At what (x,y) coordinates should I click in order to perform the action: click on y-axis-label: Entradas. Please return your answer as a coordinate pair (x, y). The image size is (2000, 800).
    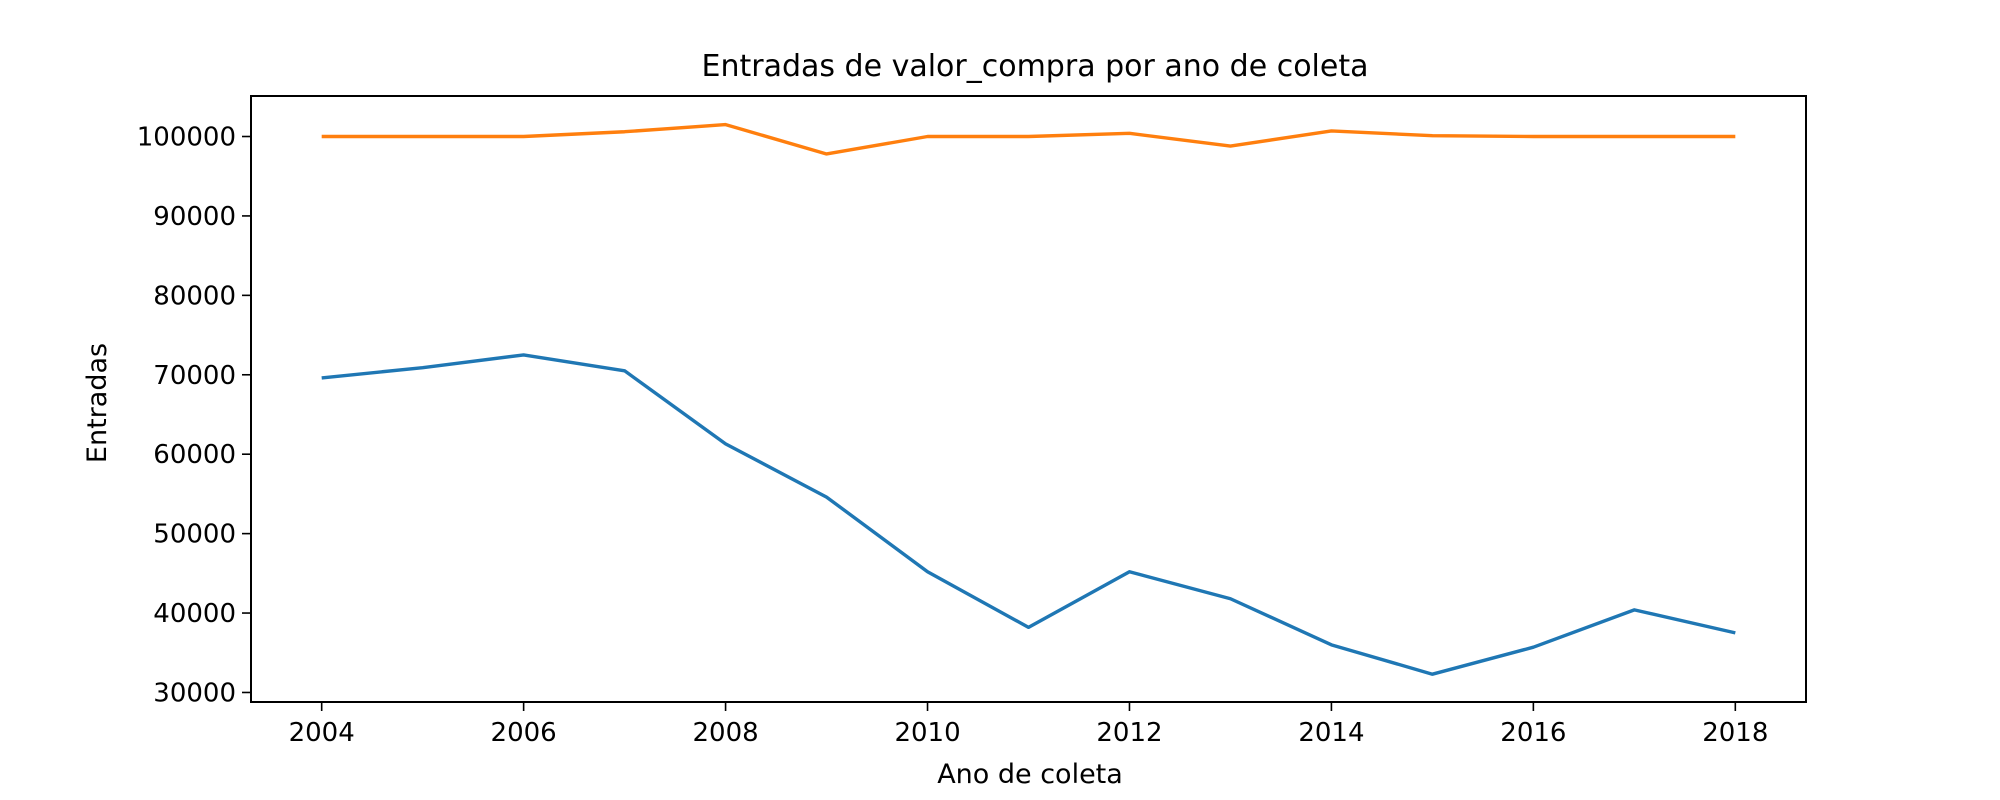
    Looking at the image, I should click on (97, 403).